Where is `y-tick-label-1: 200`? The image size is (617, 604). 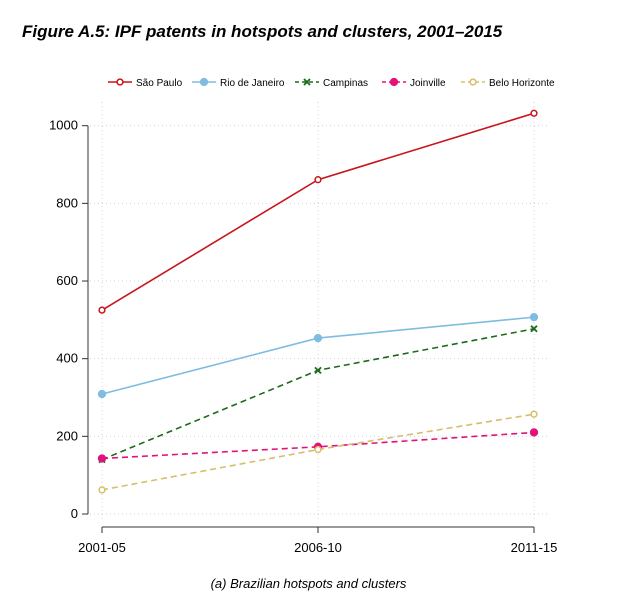 y-tick-label-1: 200 is located at coordinates (67, 435).